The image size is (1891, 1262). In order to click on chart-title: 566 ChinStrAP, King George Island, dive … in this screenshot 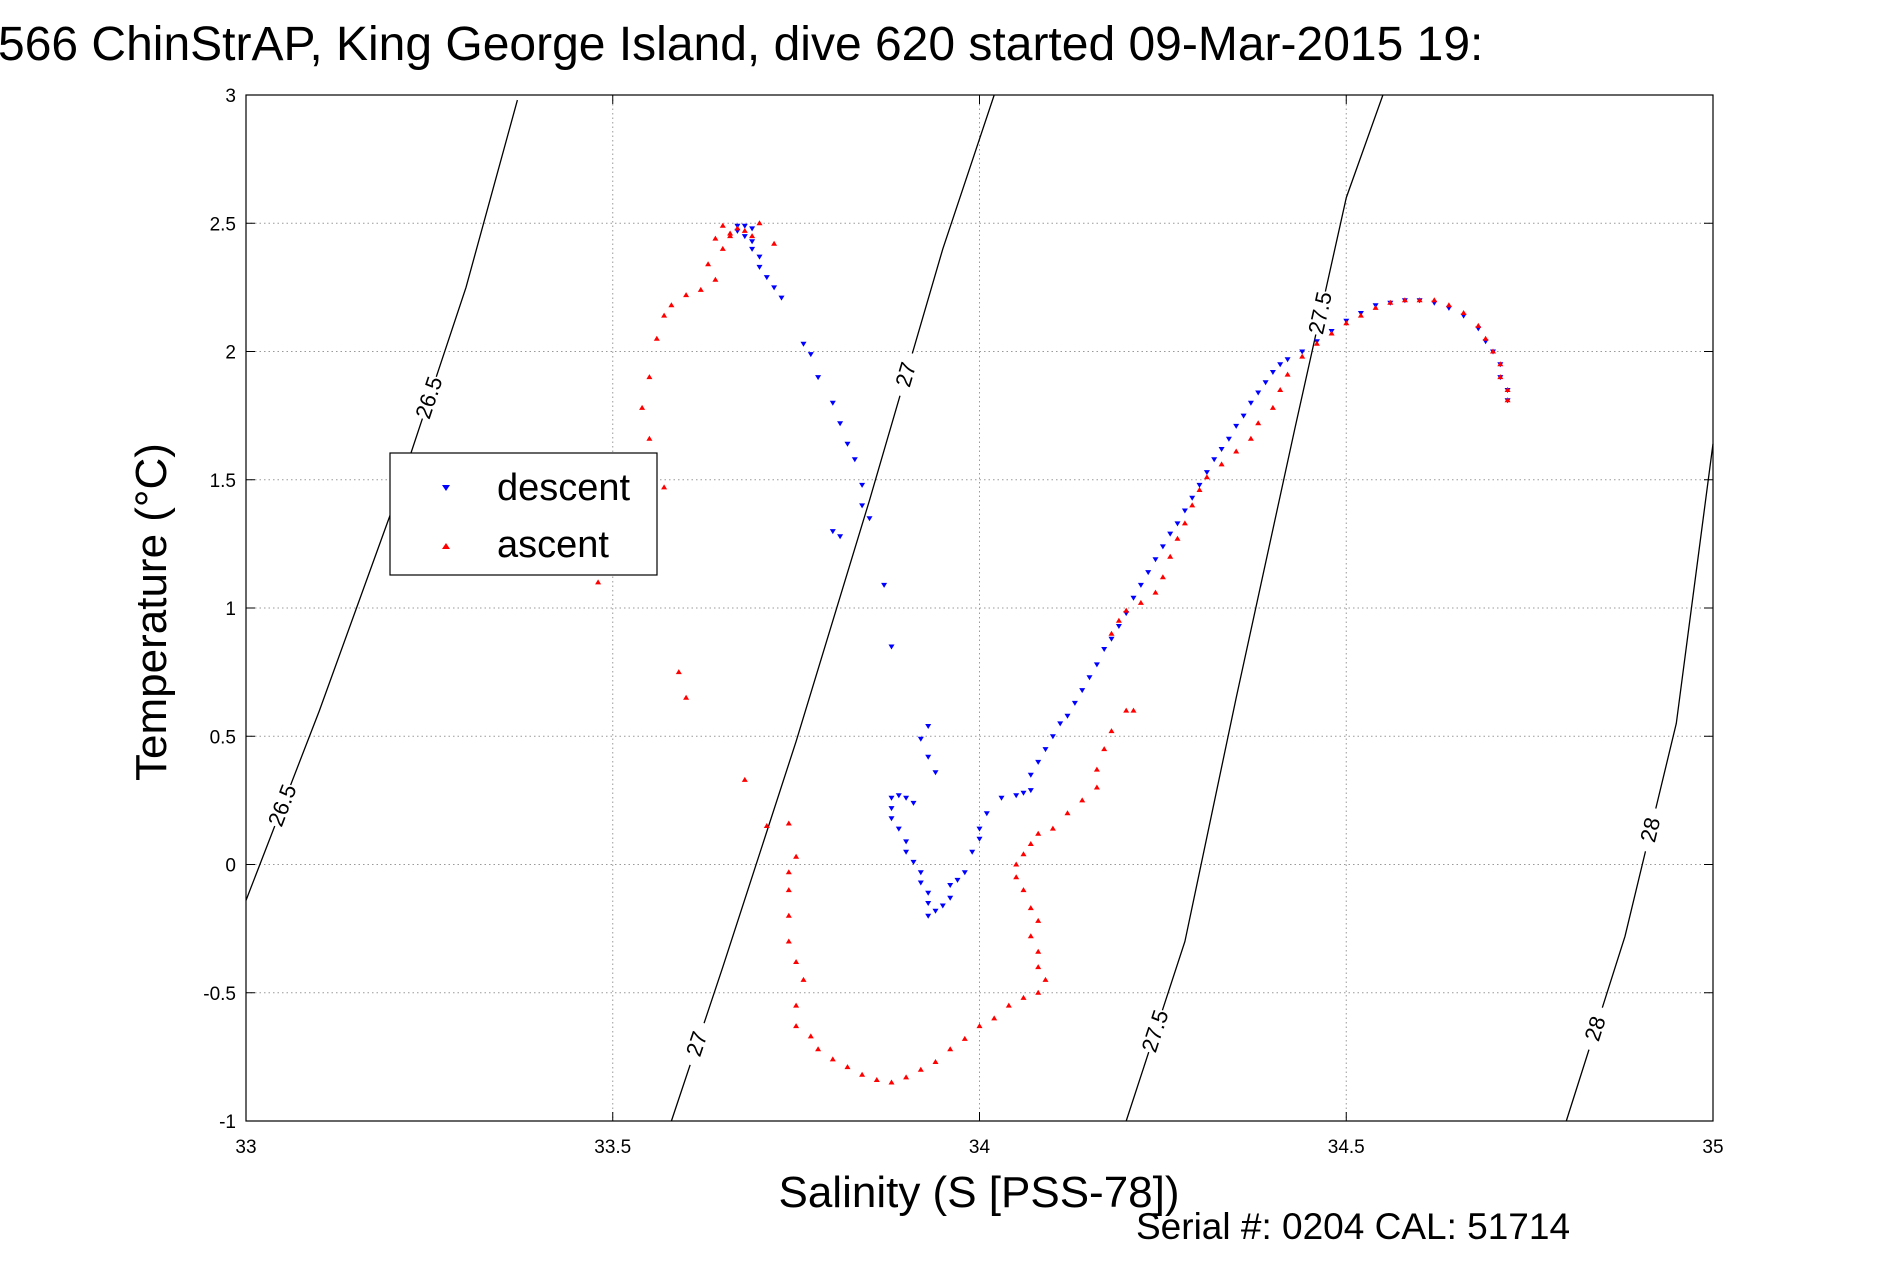, I will do `click(741, 44)`.